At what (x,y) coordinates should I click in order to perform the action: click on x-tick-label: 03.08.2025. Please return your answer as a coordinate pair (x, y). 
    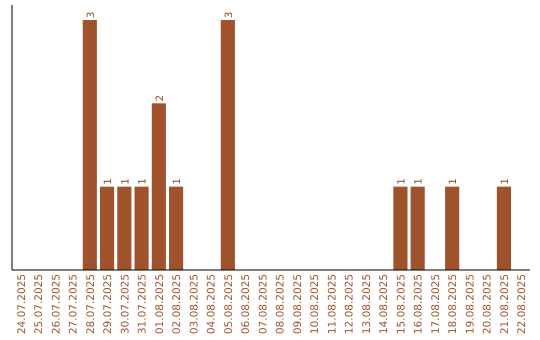
    Looking at the image, I should click on (194, 304).